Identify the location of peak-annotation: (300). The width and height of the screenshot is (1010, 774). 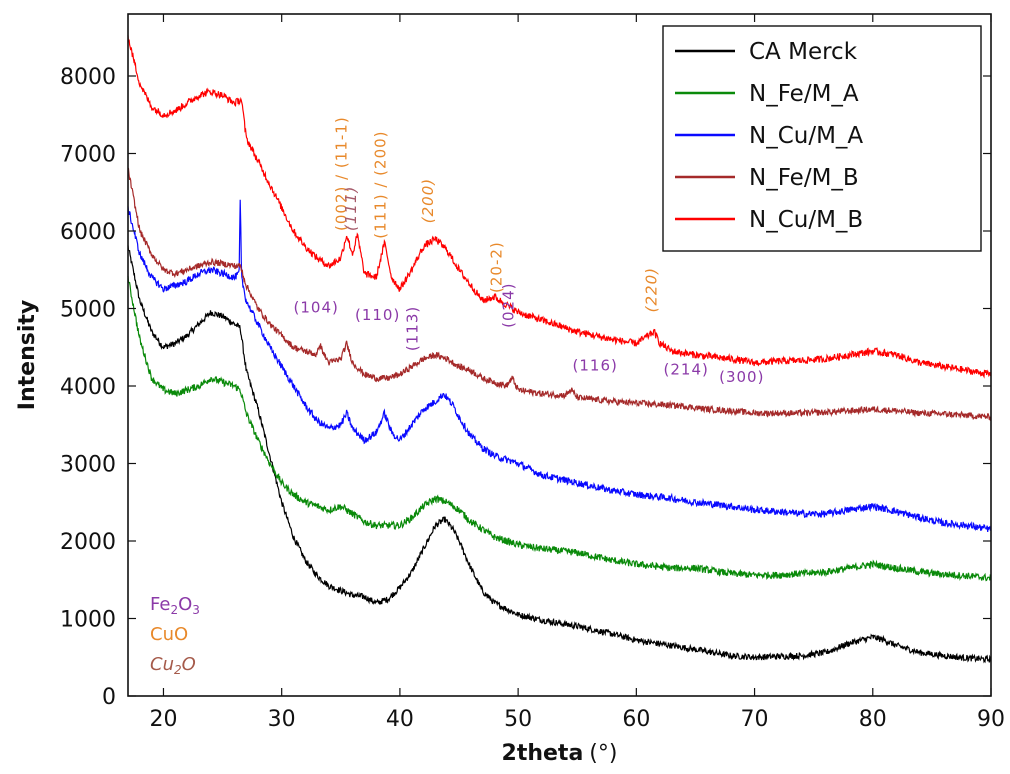
(741, 377).